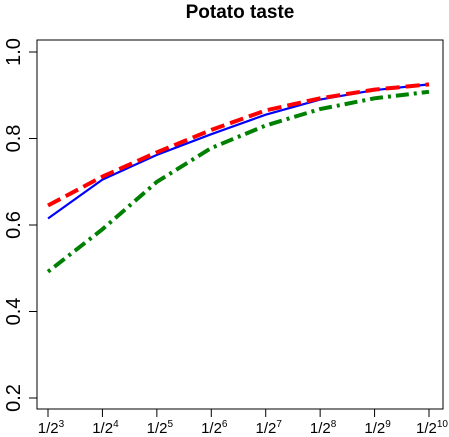  I want to click on x-tick-label: 1/27, so click(269, 428).